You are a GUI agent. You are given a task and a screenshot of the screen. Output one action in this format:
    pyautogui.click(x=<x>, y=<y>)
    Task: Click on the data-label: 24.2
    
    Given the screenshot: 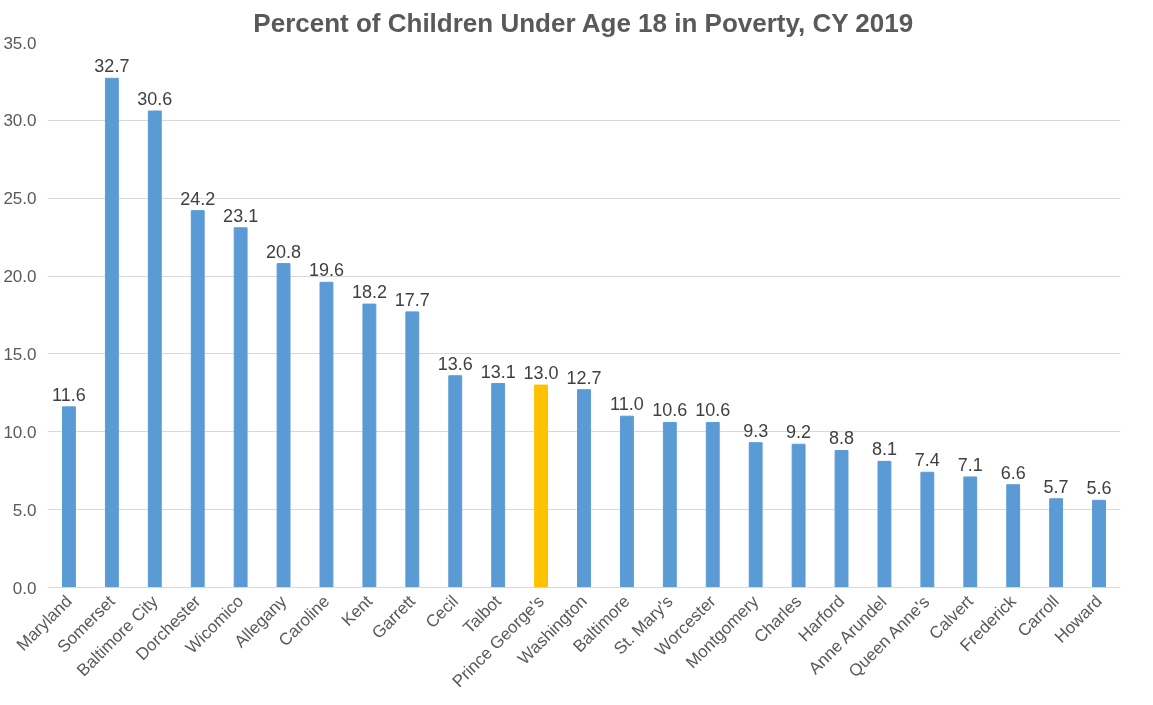 What is the action you would take?
    pyautogui.click(x=198, y=198)
    